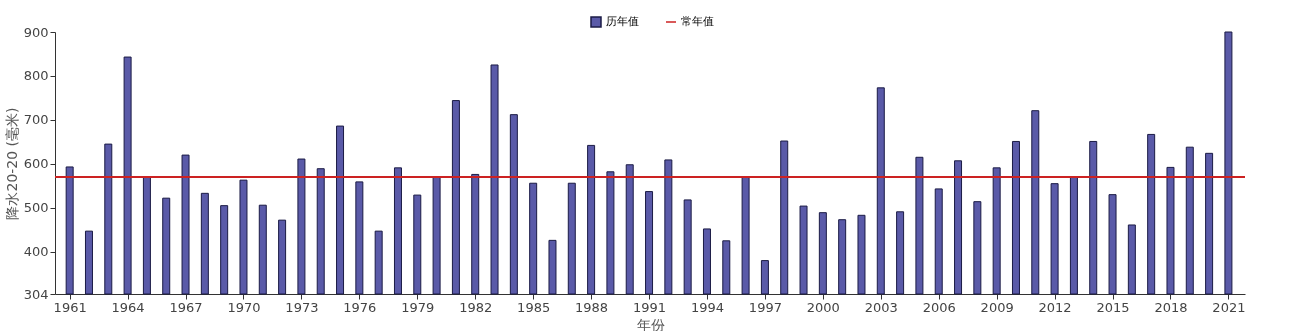 This screenshot has height=331, width=1308. What do you see at coordinates (534, 307) in the screenshot?
I see `x-tick-label: 1985` at bounding box center [534, 307].